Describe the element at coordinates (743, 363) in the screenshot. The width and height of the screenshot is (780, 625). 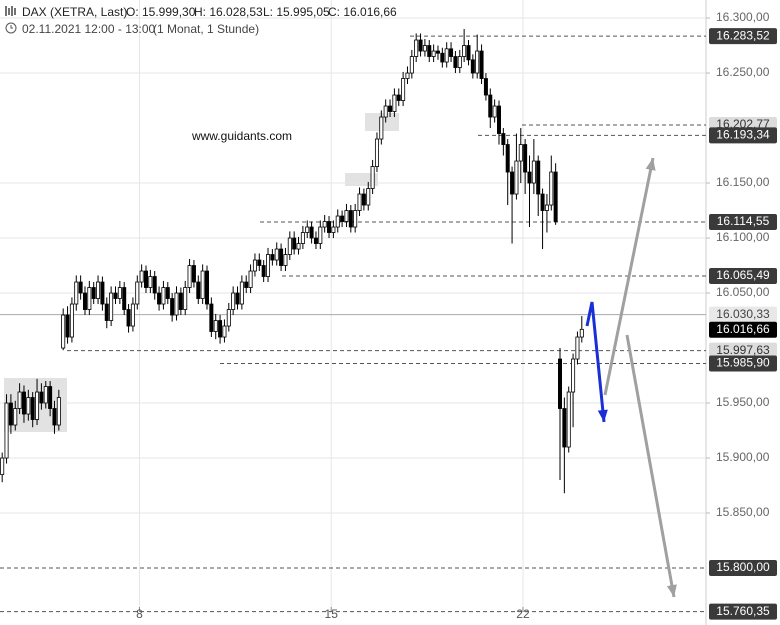
I see `level-label: 15.985,90` at that location.